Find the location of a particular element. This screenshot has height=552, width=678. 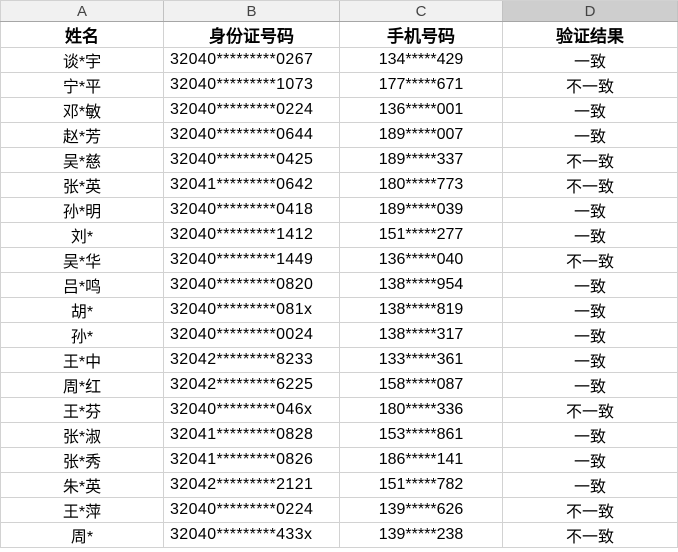

cell-phone: 136*****001 is located at coordinates (421, 110).